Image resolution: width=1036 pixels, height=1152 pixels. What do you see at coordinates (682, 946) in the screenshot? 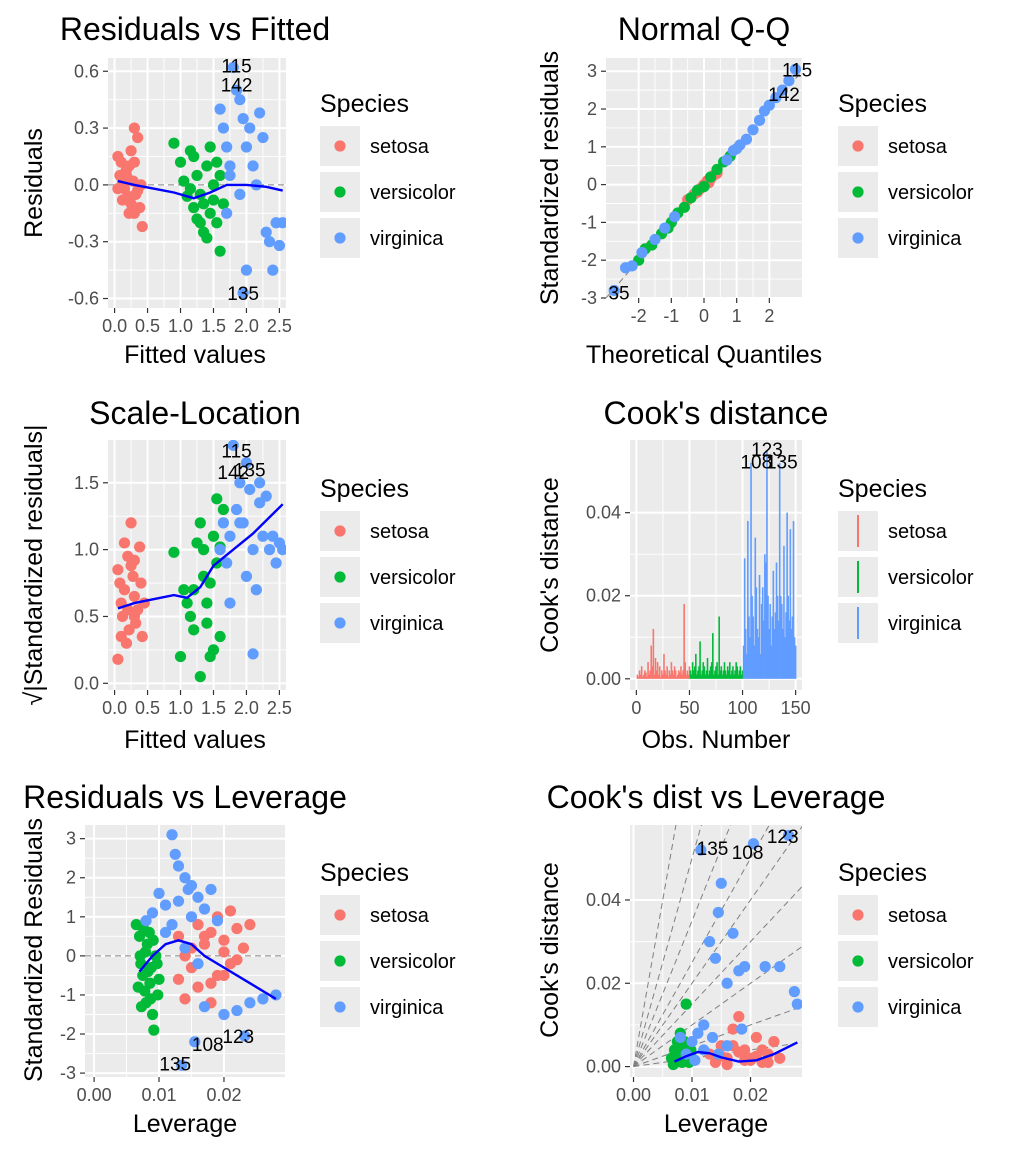
I see `cook-contour-line` at bounding box center [682, 946].